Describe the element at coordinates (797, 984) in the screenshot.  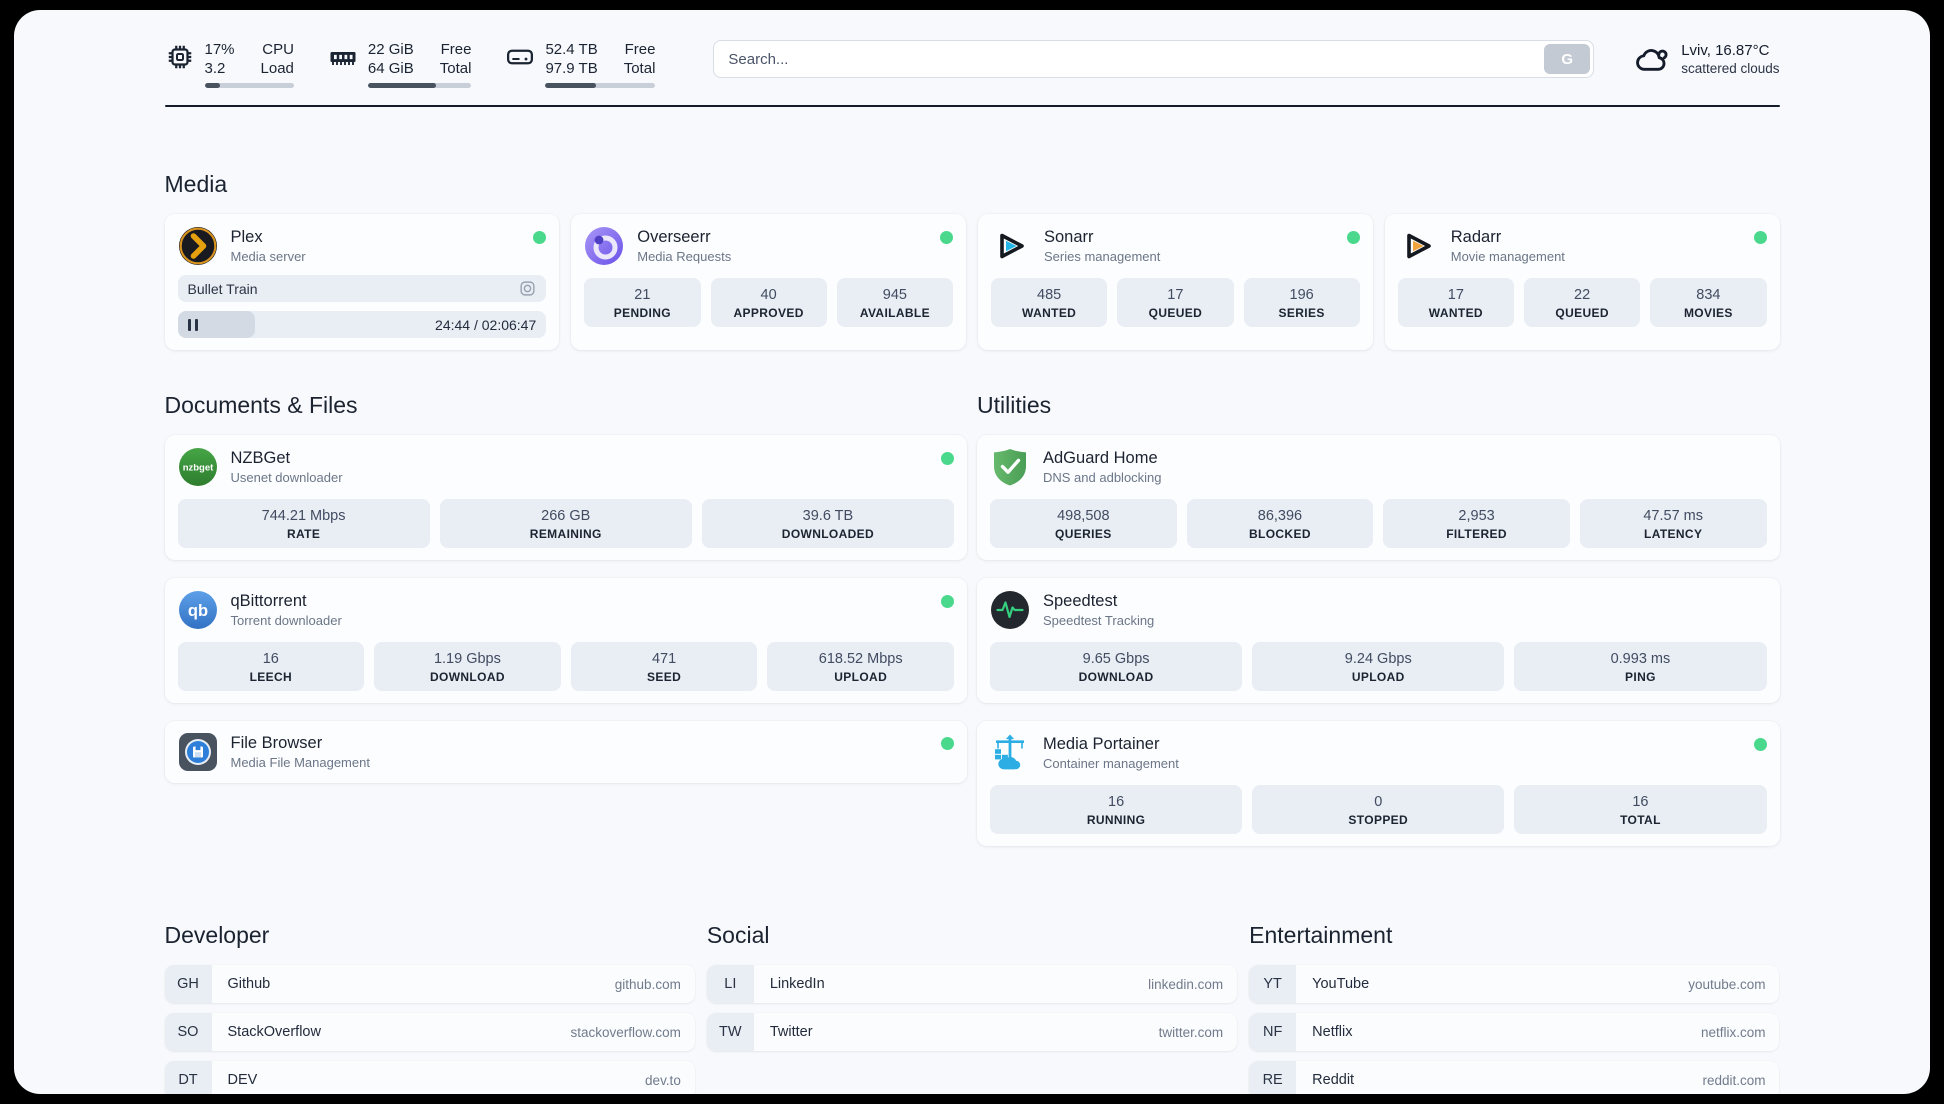
I see `bookmark-name: LinkedIn` at that location.